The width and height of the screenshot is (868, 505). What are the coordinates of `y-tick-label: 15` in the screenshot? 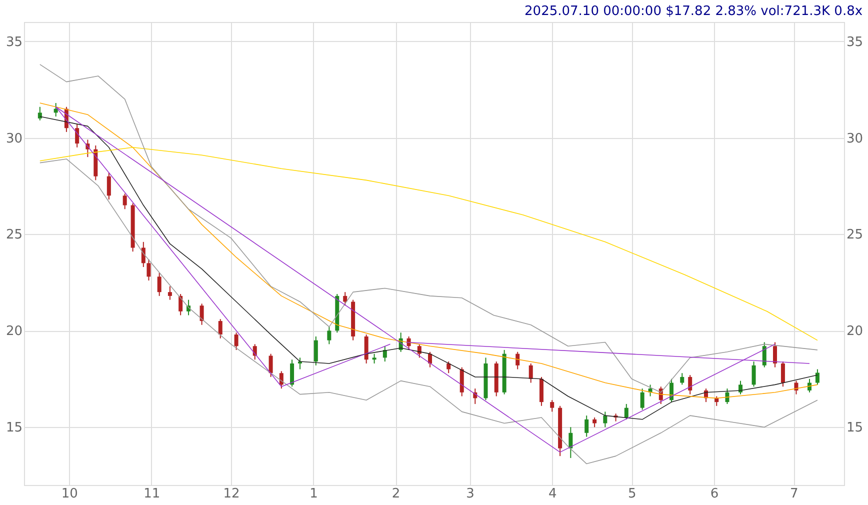 It's located at (14, 428).